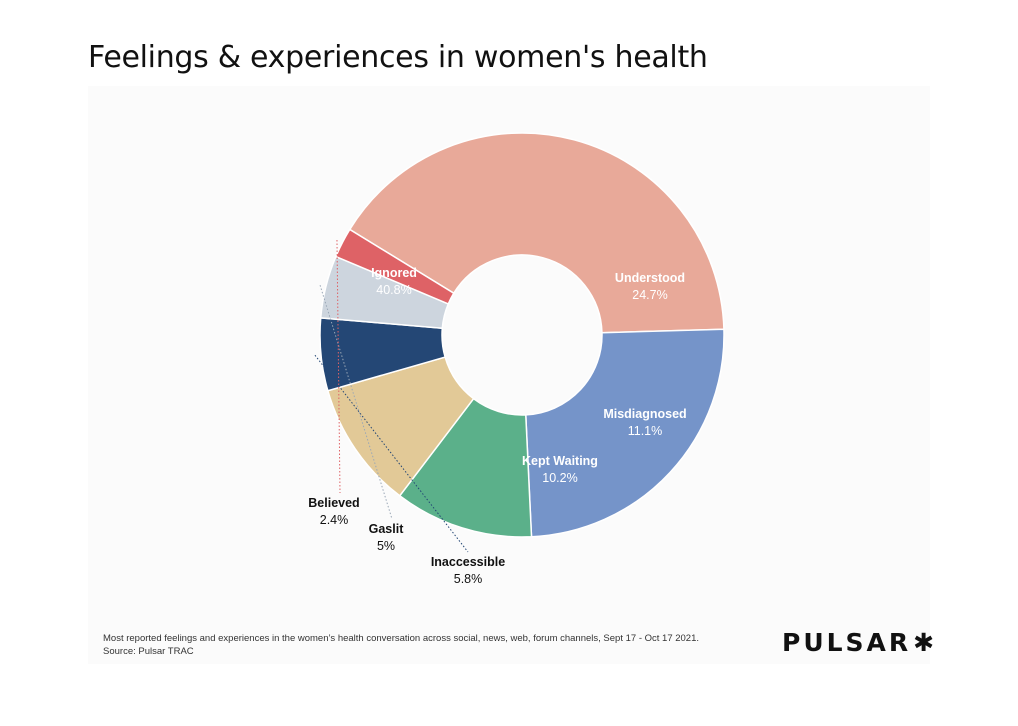  What do you see at coordinates (148, 651) in the screenshot?
I see `chart-source: Source: Pulsar TRAC` at bounding box center [148, 651].